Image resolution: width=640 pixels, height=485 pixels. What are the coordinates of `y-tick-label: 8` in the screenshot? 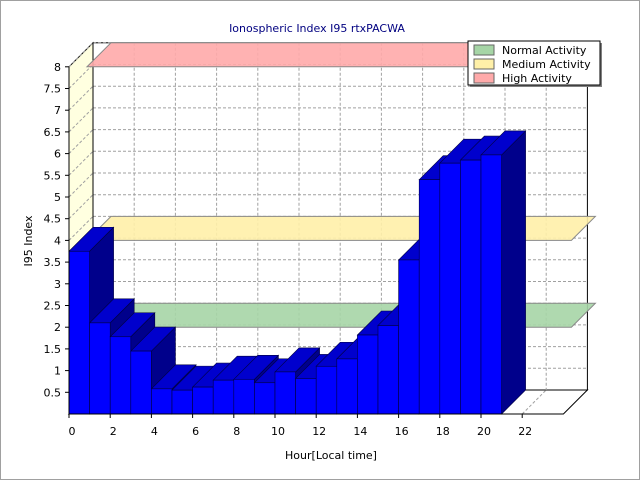 It's located at (57, 67).